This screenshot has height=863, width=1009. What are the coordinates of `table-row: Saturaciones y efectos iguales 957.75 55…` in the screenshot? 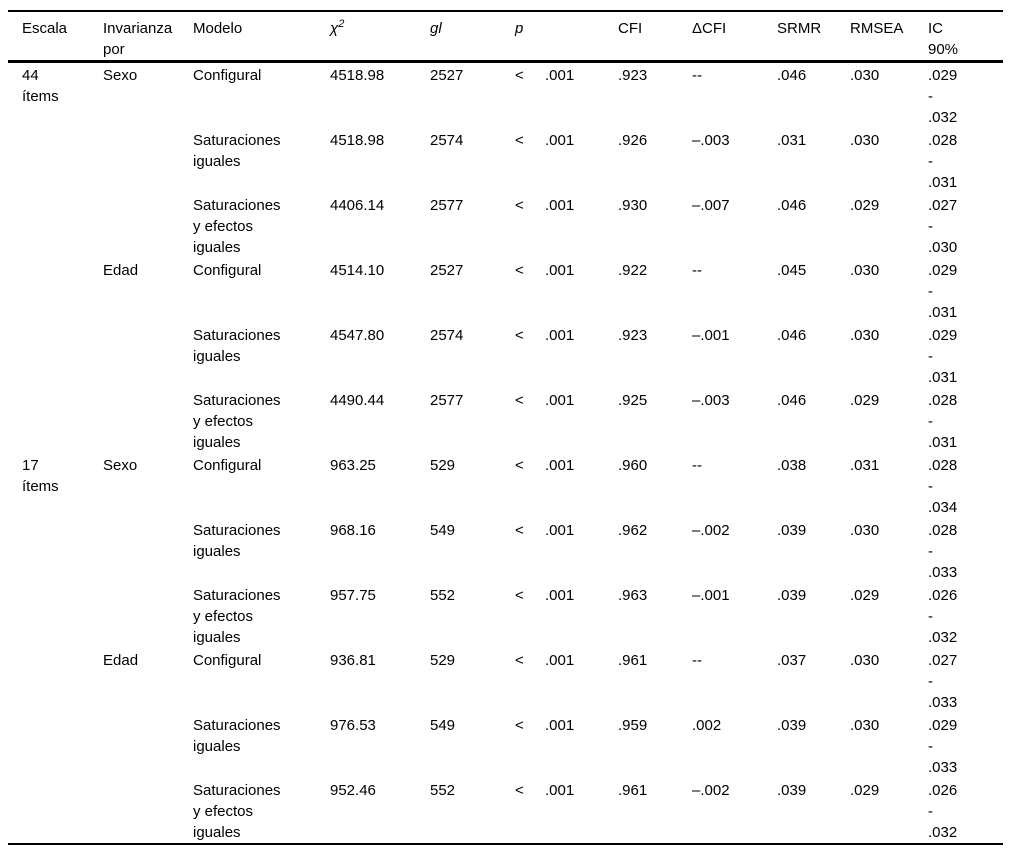 It's located at (505, 615).